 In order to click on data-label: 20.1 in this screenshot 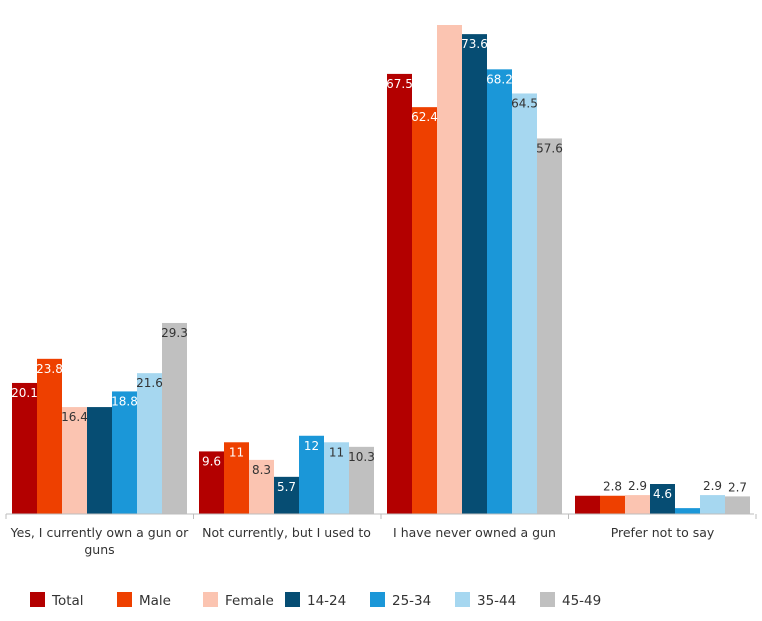, I will do `click(24, 393)`.